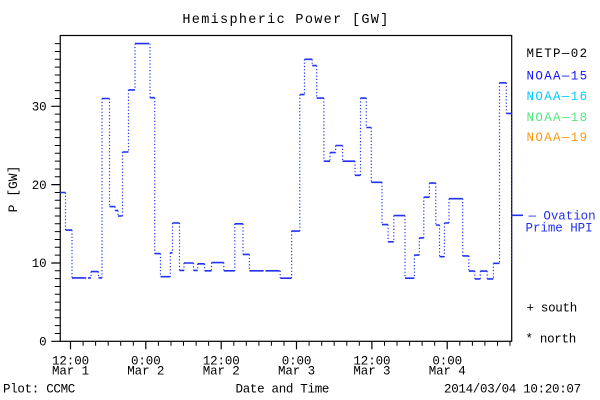 Image resolution: width=600 pixels, height=400 pixels. What do you see at coordinates (13, 189) in the screenshot?
I see `svg-text: P [GW]` at bounding box center [13, 189].